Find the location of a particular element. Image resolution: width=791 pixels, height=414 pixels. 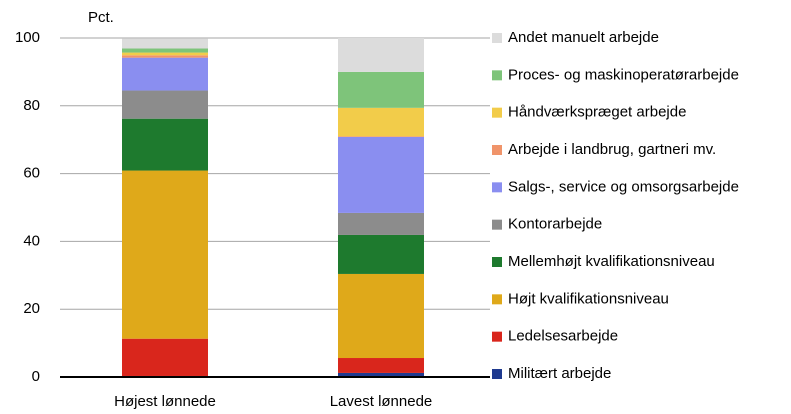

legend-label: Arbejde i landbrug, gartneri mv. is located at coordinates (612, 149).